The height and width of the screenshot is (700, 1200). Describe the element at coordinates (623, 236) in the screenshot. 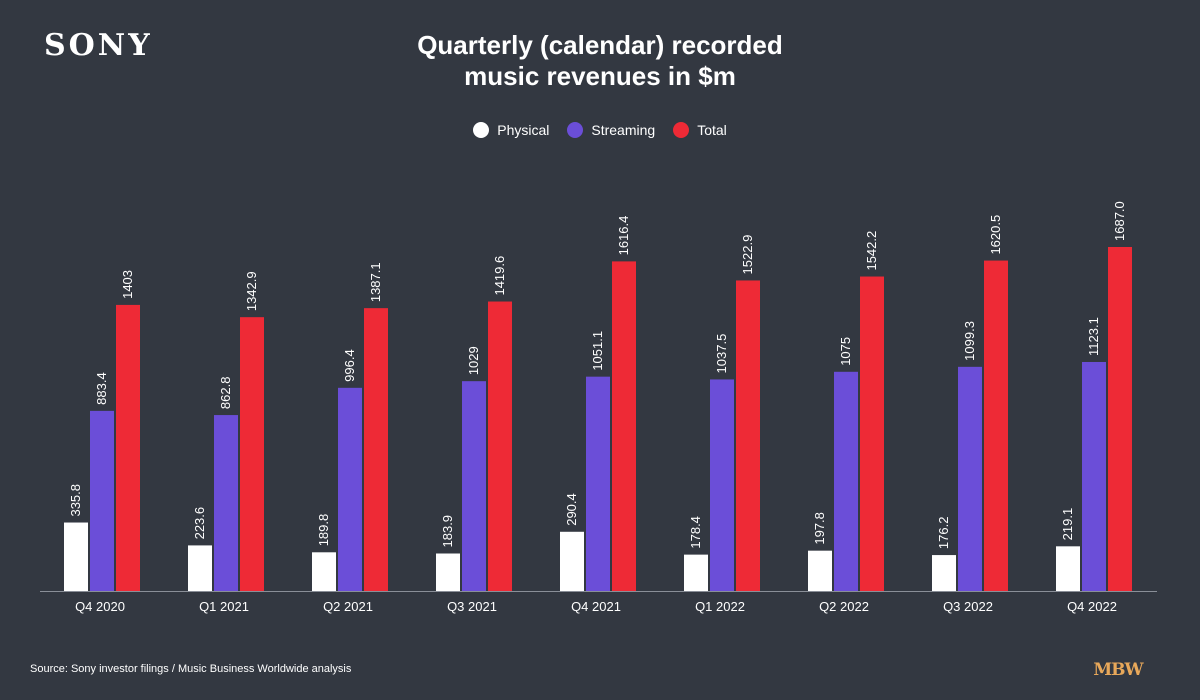

I see `data-label-total-q4-2021: 1616.4` at that location.